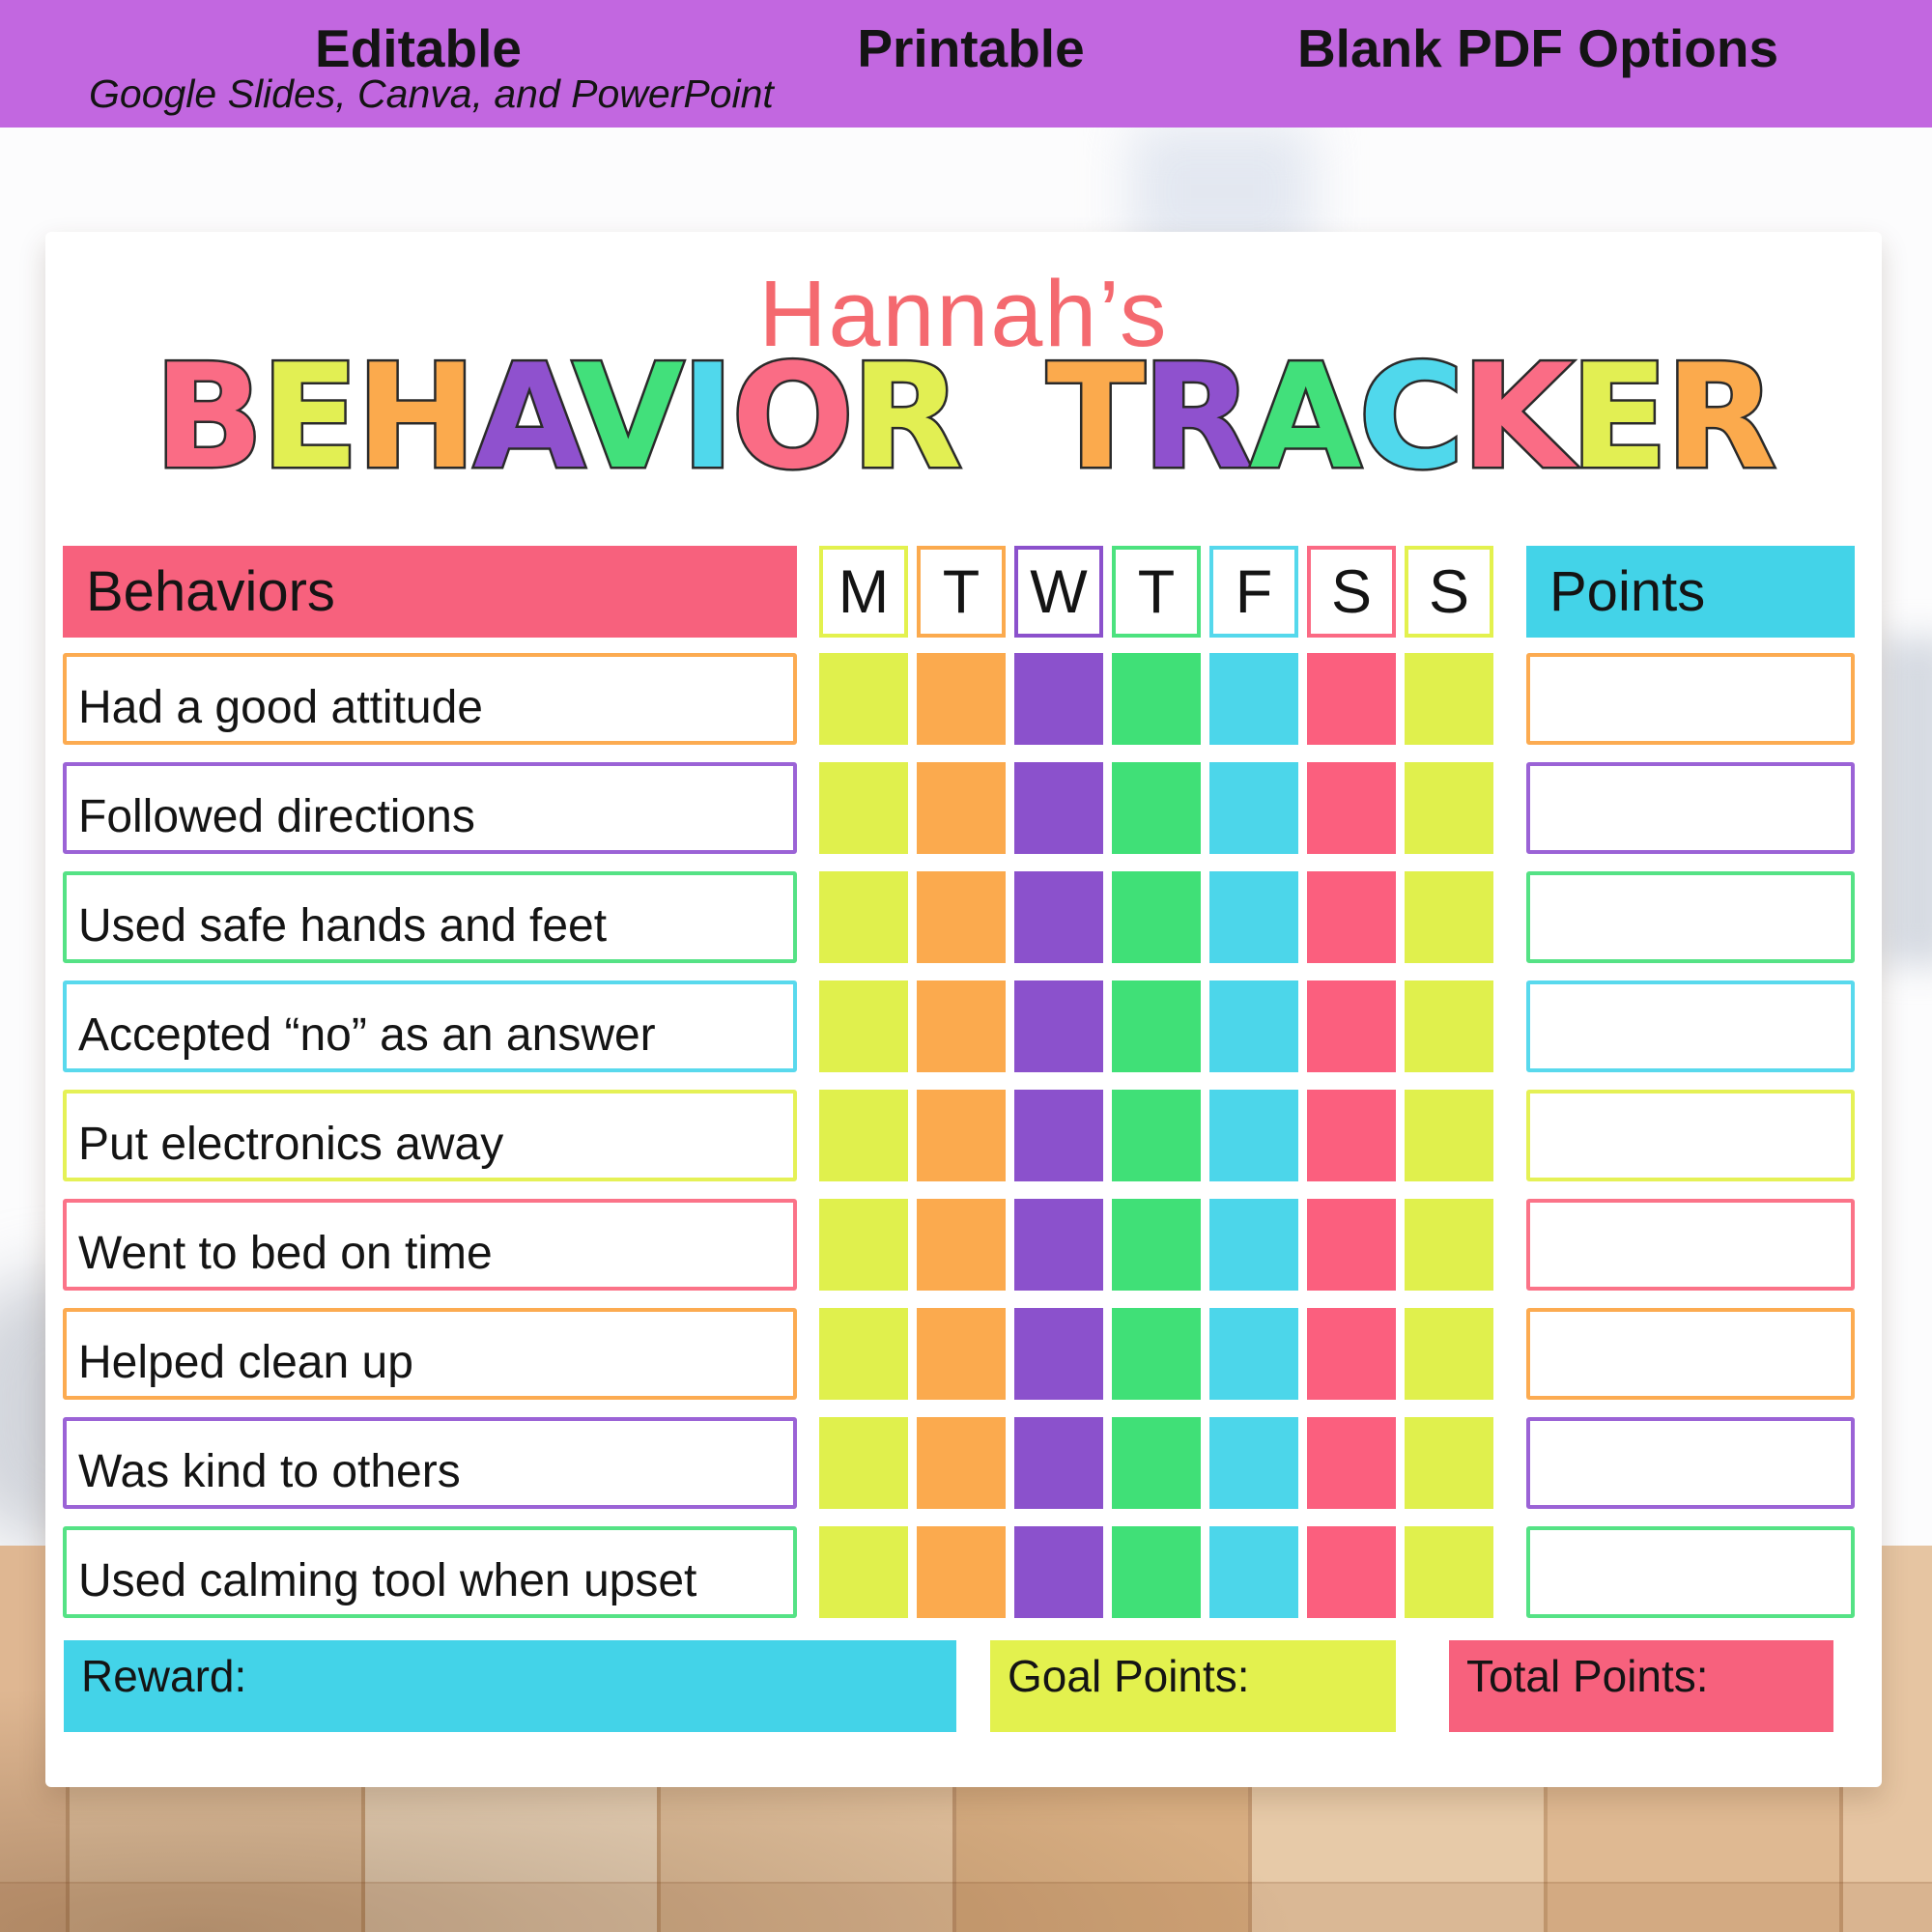  Describe the element at coordinates (291, 1144) in the screenshot. I see `behavior-label: Put electronics away` at that location.